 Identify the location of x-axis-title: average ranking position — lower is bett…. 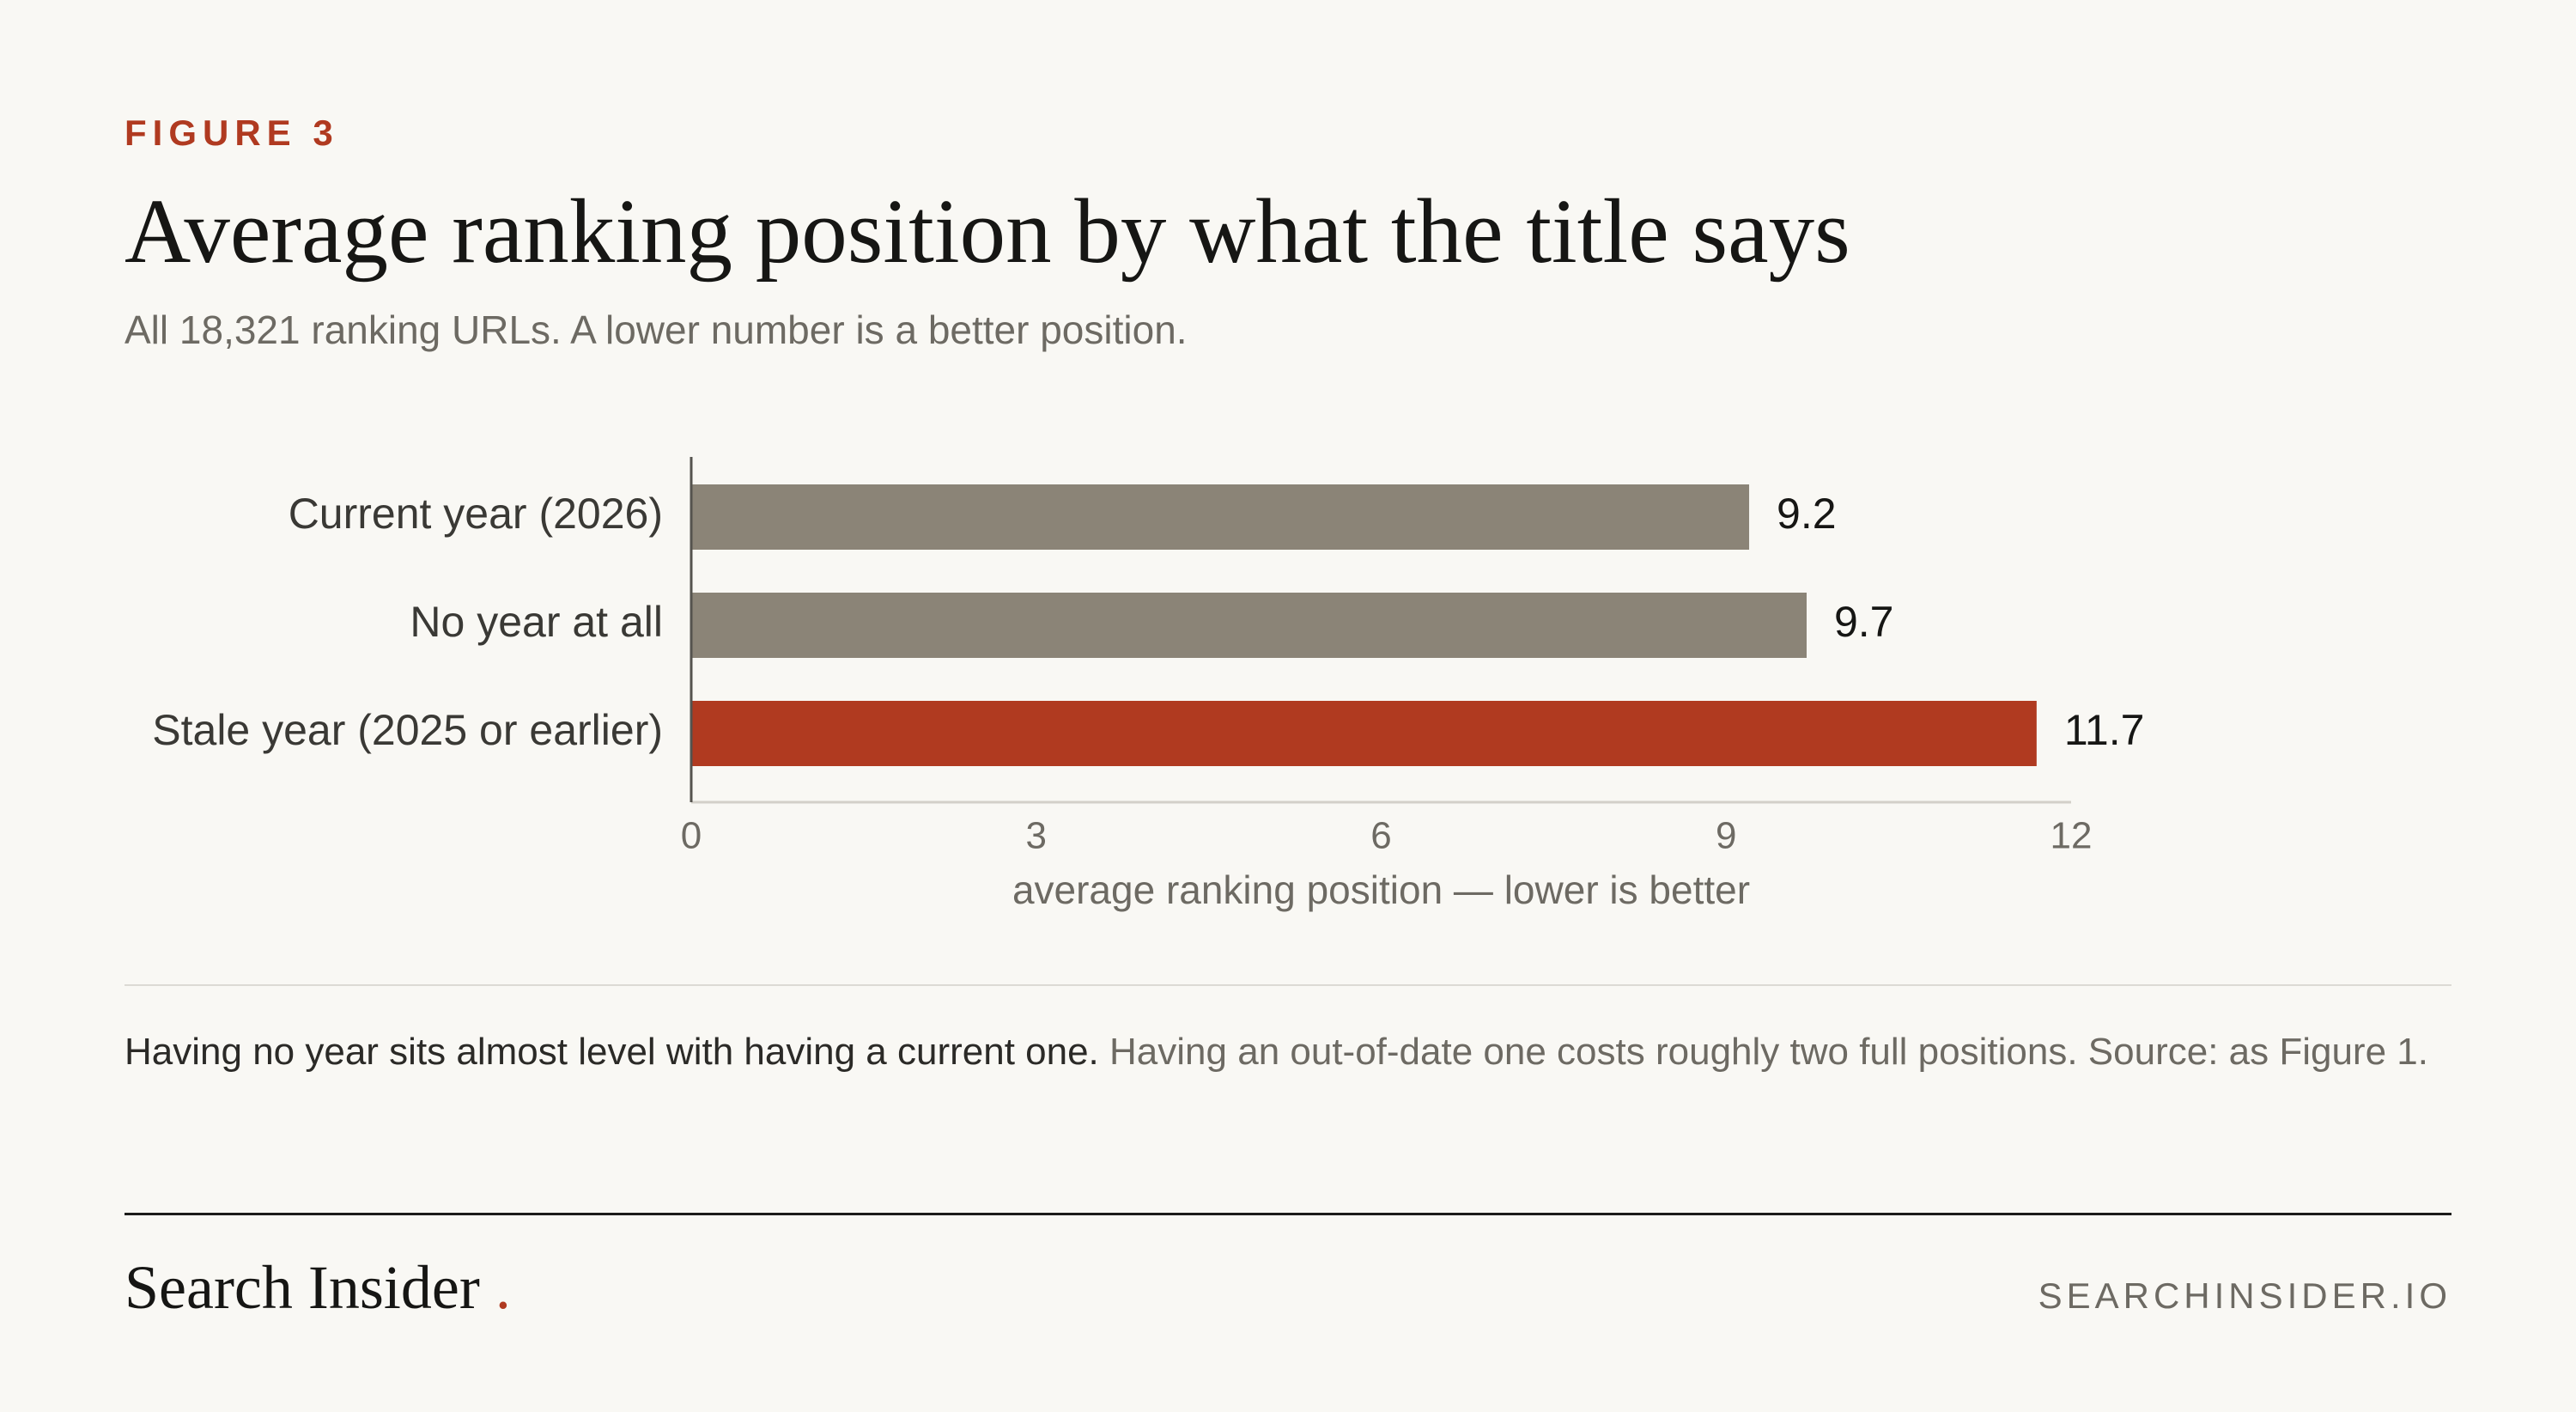
(1381, 889).